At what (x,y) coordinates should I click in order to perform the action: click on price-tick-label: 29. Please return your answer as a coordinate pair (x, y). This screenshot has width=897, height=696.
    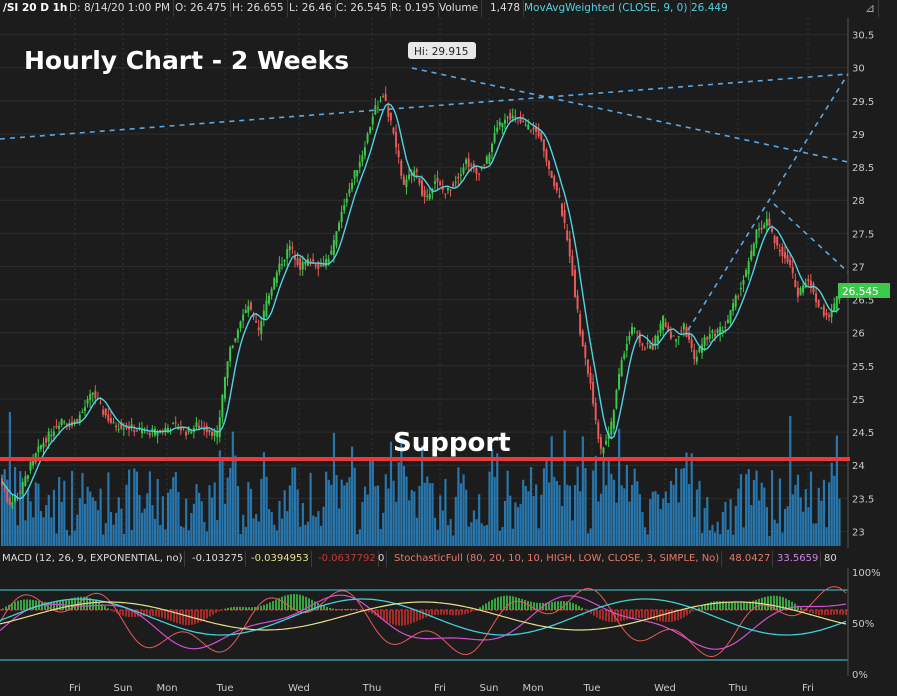
    Looking at the image, I should click on (858, 135).